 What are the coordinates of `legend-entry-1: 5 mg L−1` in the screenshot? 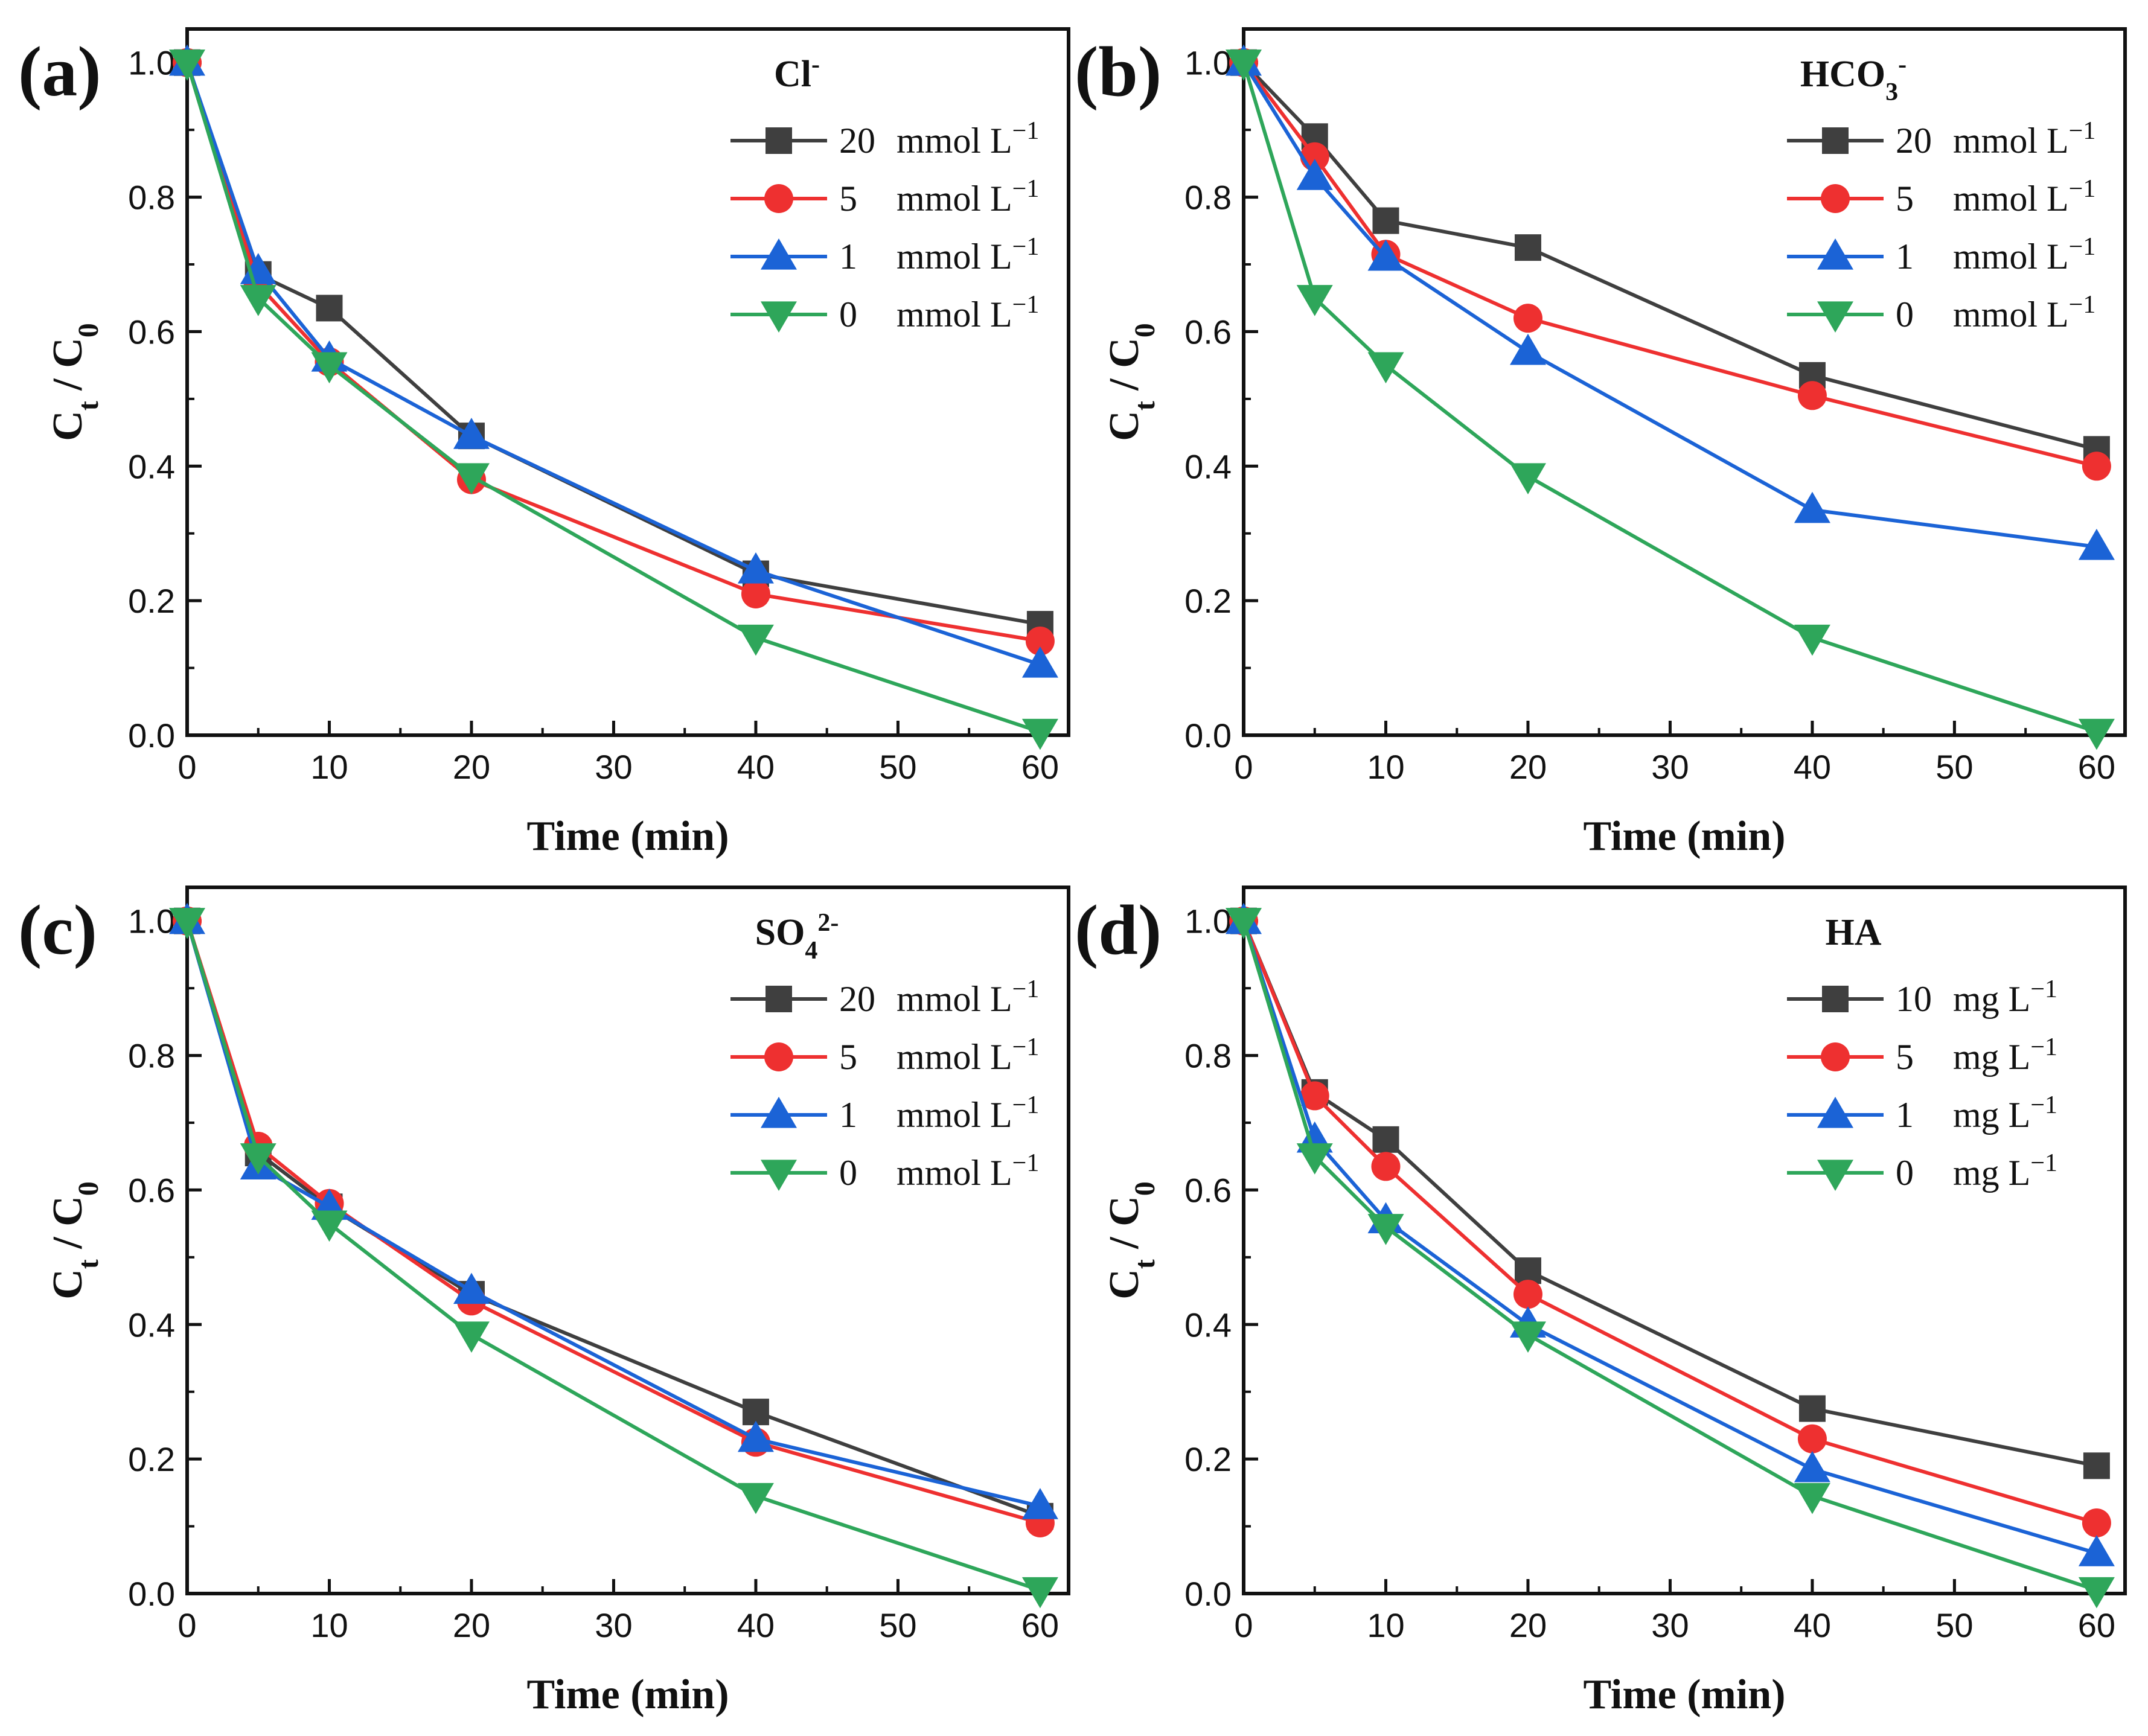 It's located at (1976, 1055).